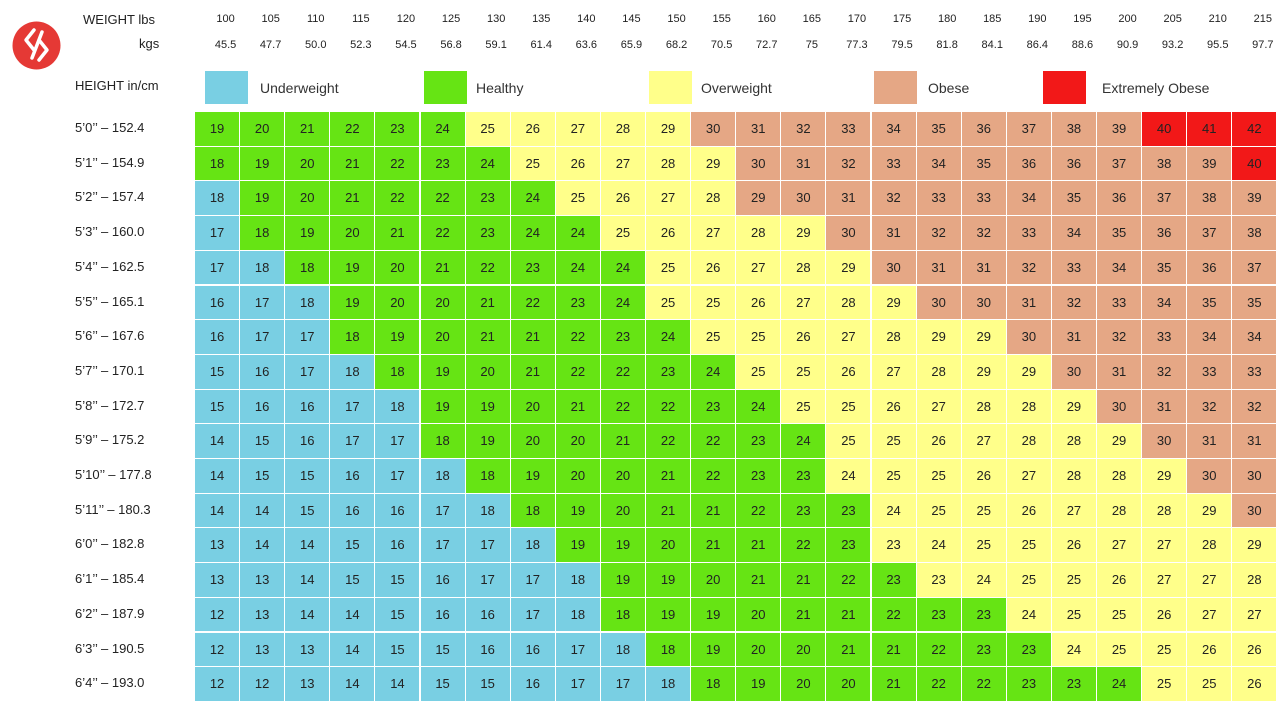  I want to click on weight-kgs-tick: 52.3, so click(361, 45).